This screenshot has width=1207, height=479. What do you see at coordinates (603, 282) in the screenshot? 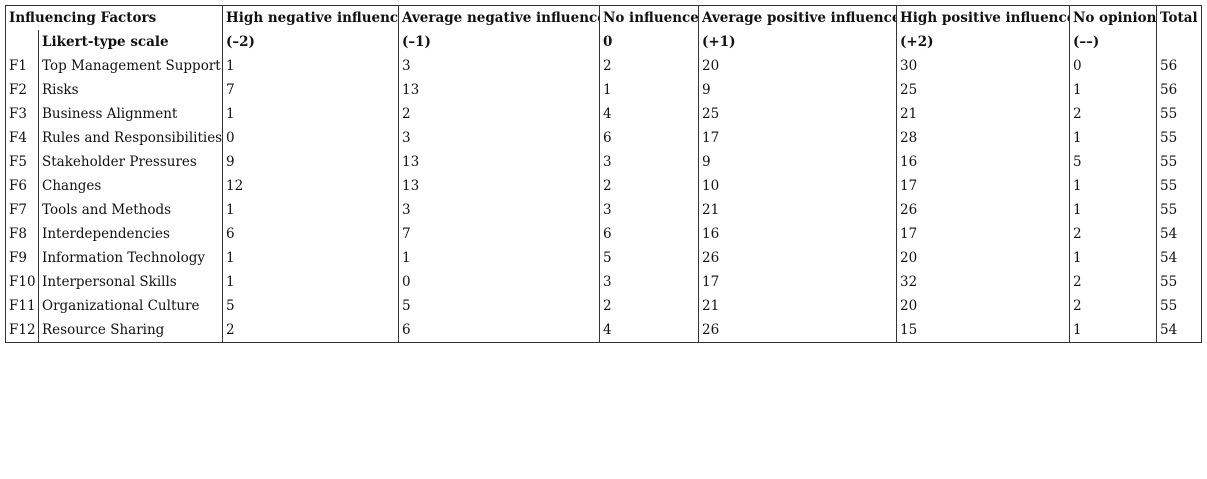
I see `factor-row: F10 Interpersonal Skills 1 0 3 17 32 2 55` at bounding box center [603, 282].